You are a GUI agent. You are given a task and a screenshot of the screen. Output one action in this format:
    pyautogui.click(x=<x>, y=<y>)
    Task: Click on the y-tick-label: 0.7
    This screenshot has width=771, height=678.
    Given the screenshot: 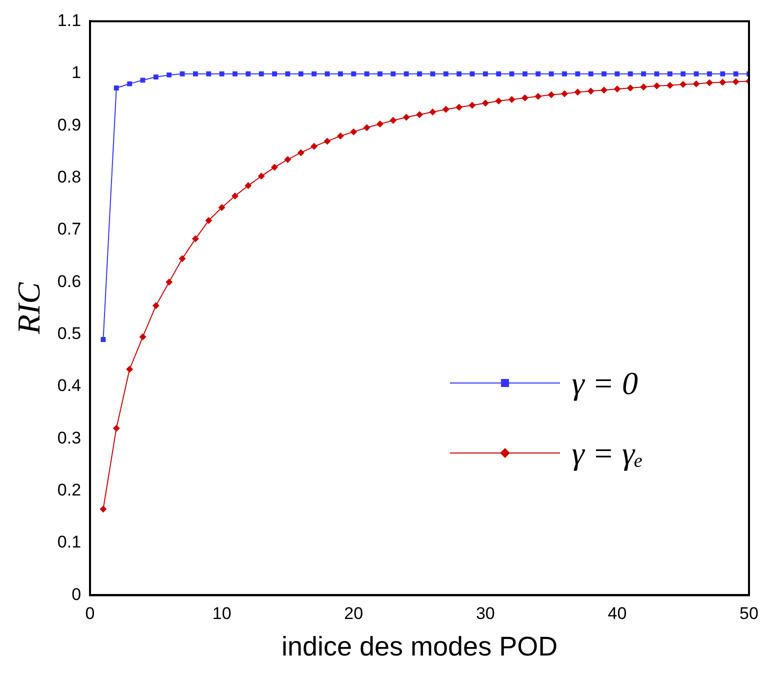 What is the action you would take?
    pyautogui.click(x=69, y=229)
    